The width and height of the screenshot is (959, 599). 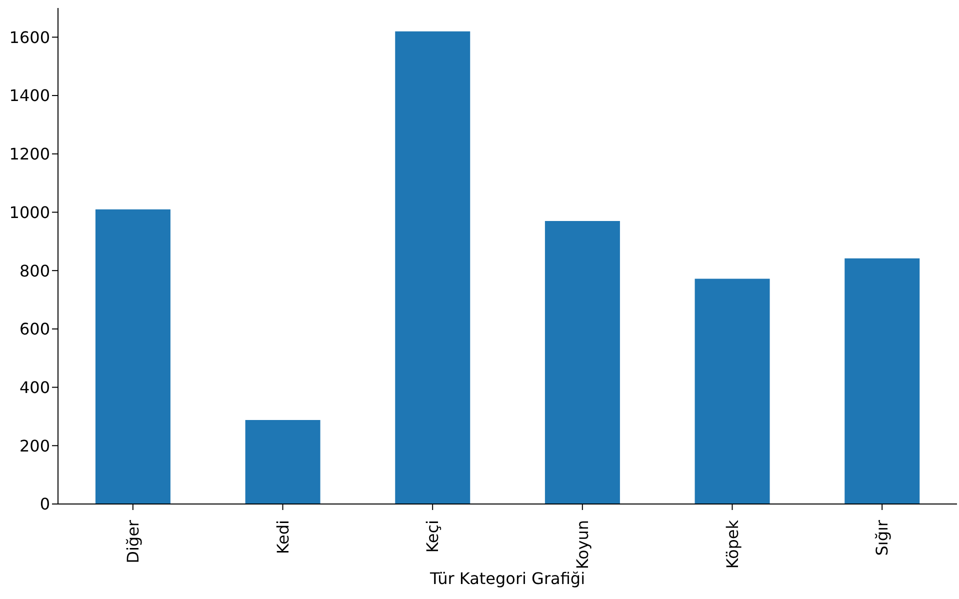 What do you see at coordinates (29, 37) in the screenshot?
I see `y-tick-label: 1600` at bounding box center [29, 37].